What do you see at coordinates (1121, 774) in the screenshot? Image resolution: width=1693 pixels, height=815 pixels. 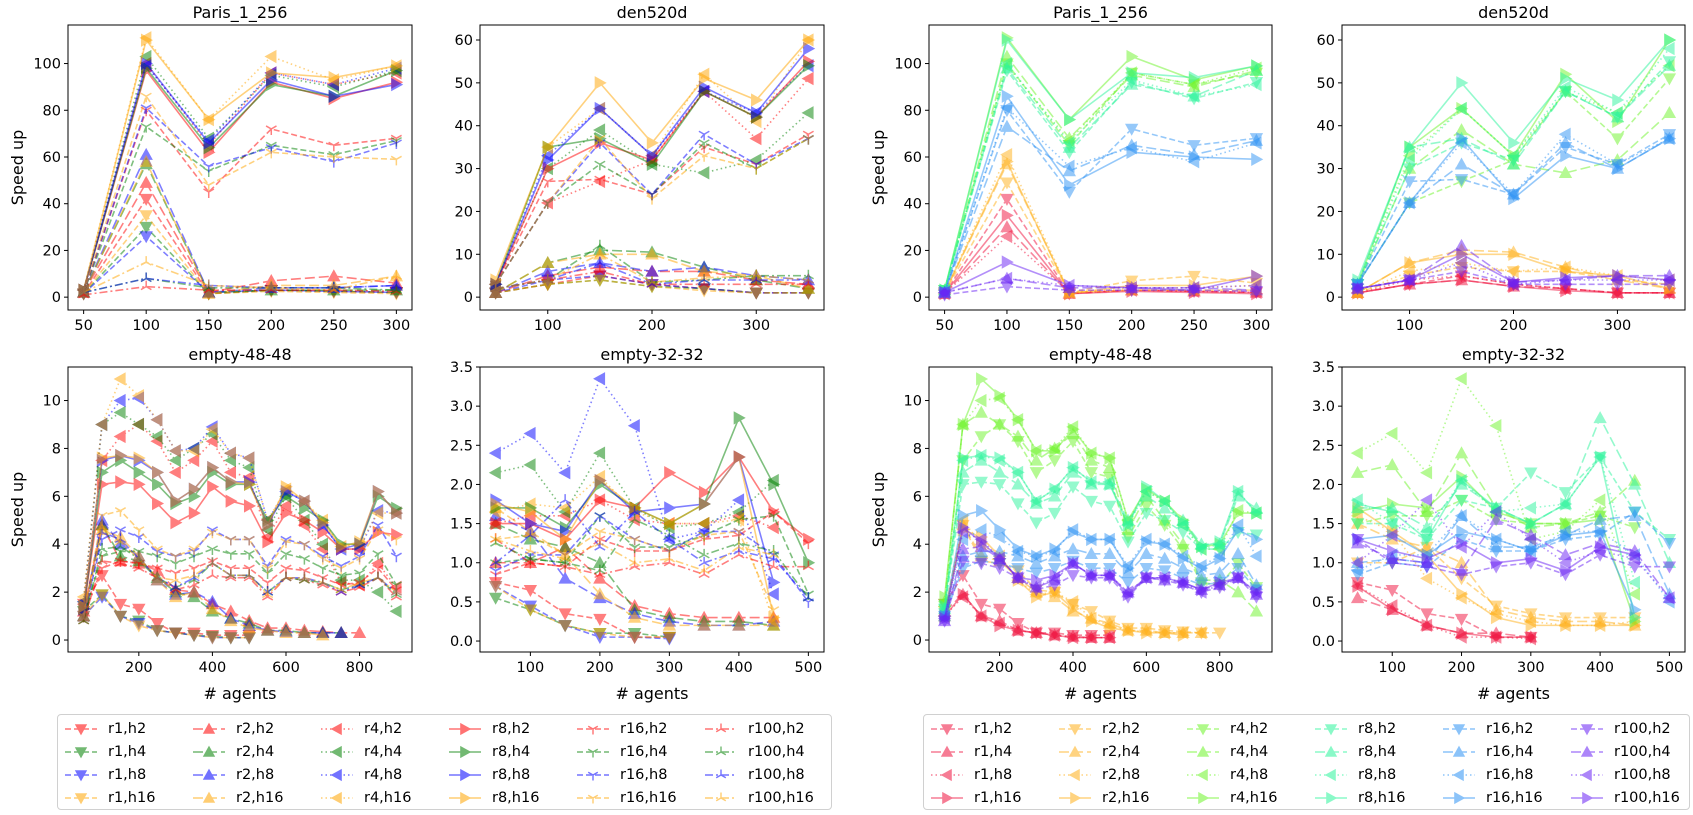 I see `legend-label: r2,h8` at bounding box center [1121, 774].